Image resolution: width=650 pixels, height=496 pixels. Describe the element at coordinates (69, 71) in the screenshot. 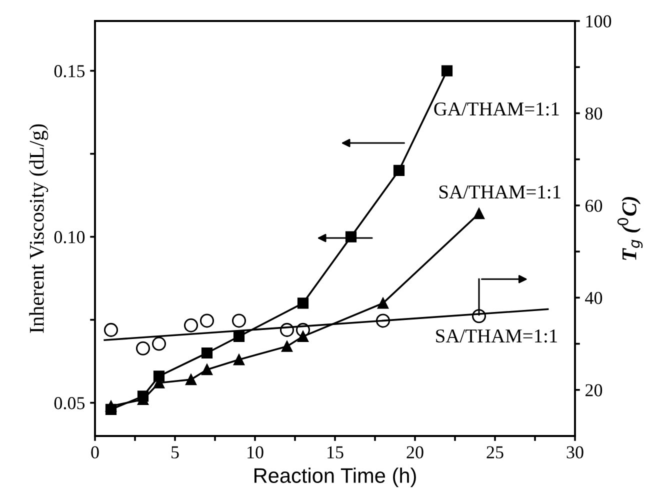

I see `y-tick-label: 0.15` at that location.